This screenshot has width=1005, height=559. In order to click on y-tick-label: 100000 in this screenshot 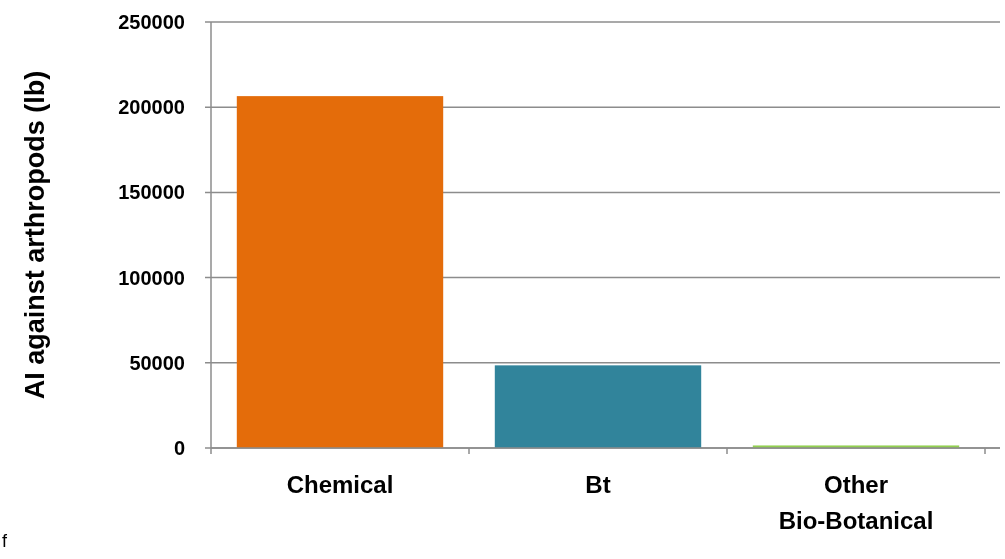, I will do `click(151, 277)`.